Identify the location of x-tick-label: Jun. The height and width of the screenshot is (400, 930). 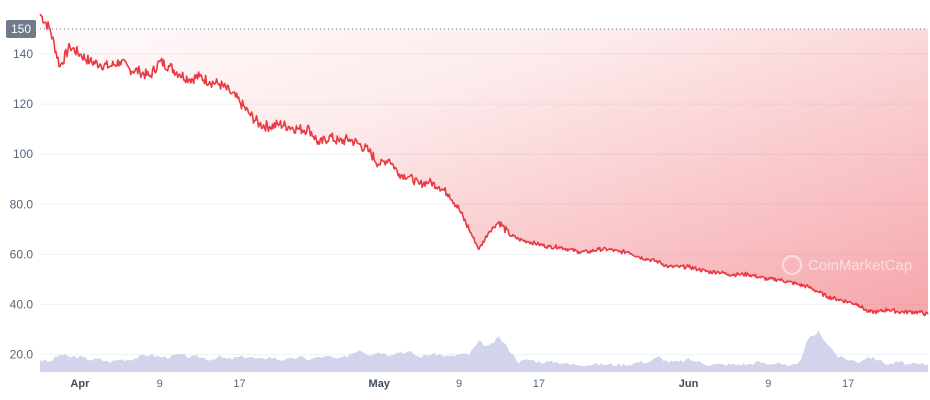
(689, 384).